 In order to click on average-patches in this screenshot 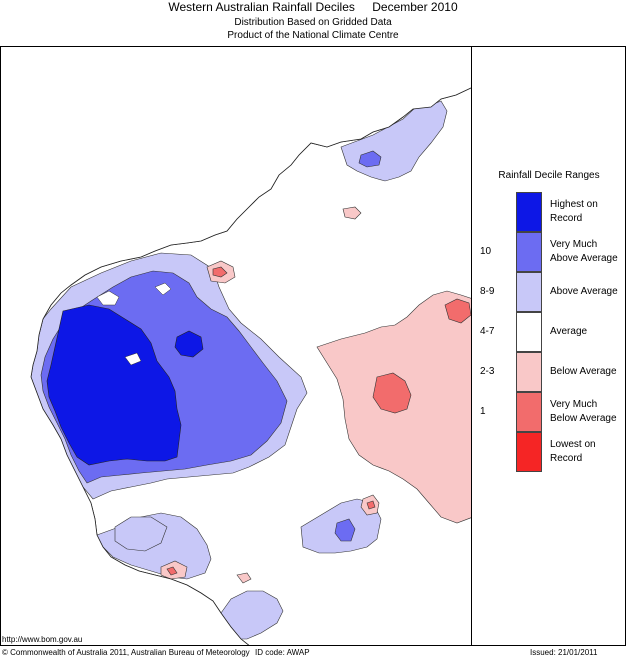, I will do `click(134, 324)`.